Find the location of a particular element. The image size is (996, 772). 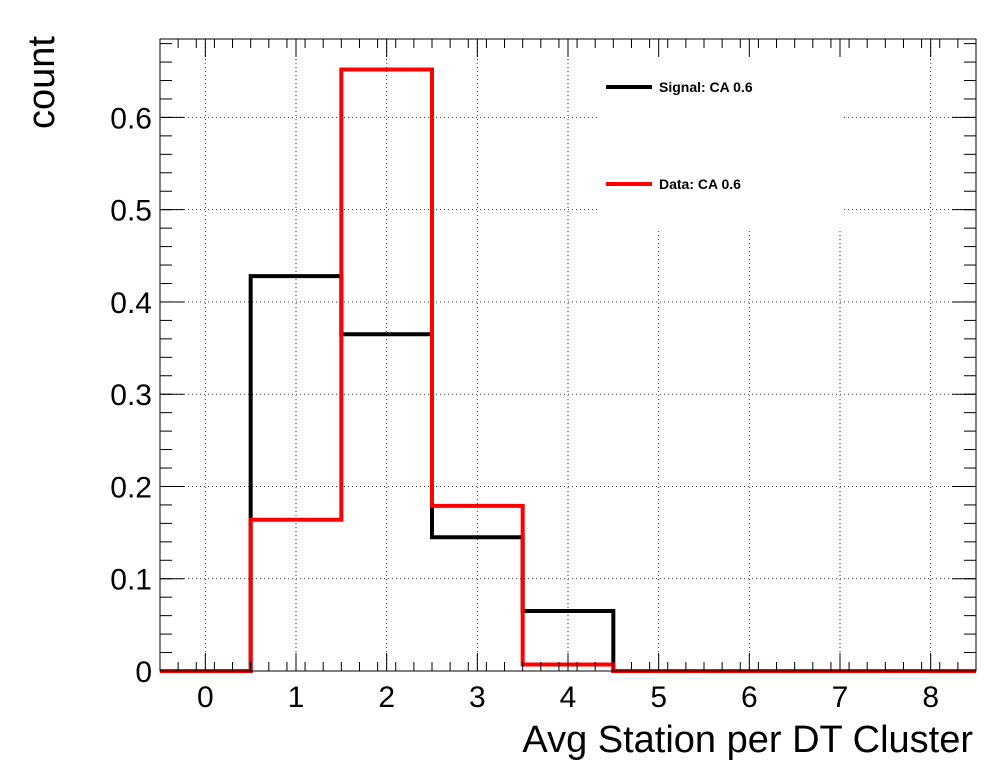

x-tick-label: 2 is located at coordinates (386, 697).